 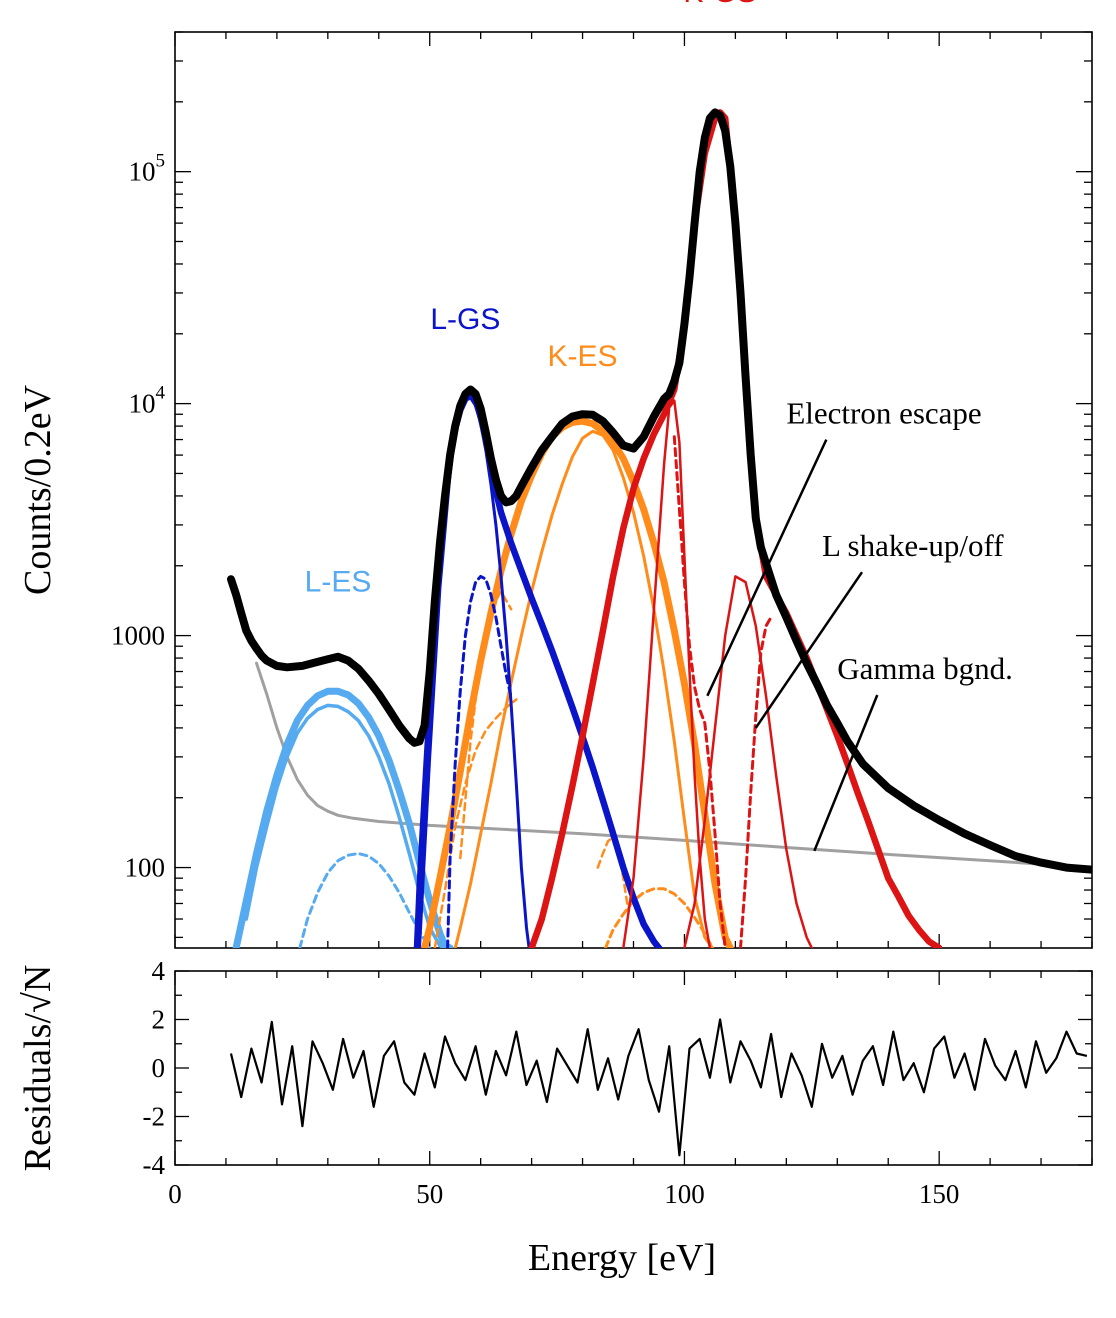 What do you see at coordinates (622, 1258) in the screenshot?
I see `x-axis-label: Energy [eV]` at bounding box center [622, 1258].